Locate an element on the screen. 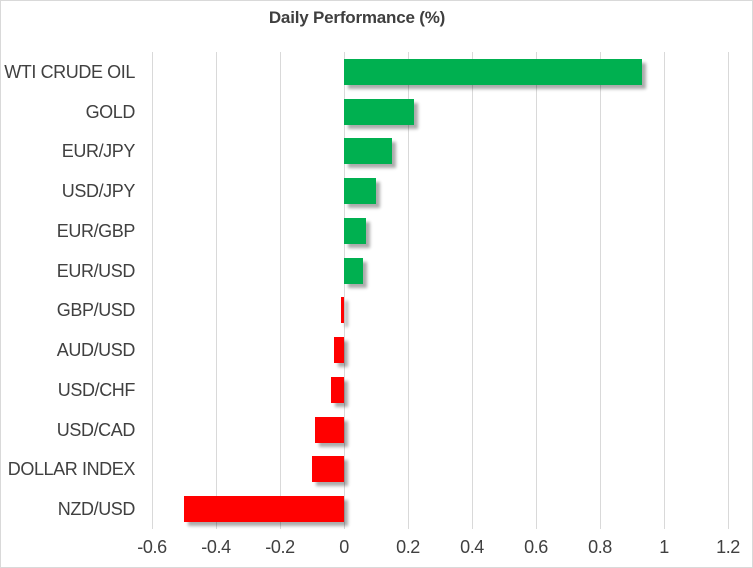 The width and height of the screenshot is (753, 568). x-axis-tick-label: 0.2 is located at coordinates (408, 547).